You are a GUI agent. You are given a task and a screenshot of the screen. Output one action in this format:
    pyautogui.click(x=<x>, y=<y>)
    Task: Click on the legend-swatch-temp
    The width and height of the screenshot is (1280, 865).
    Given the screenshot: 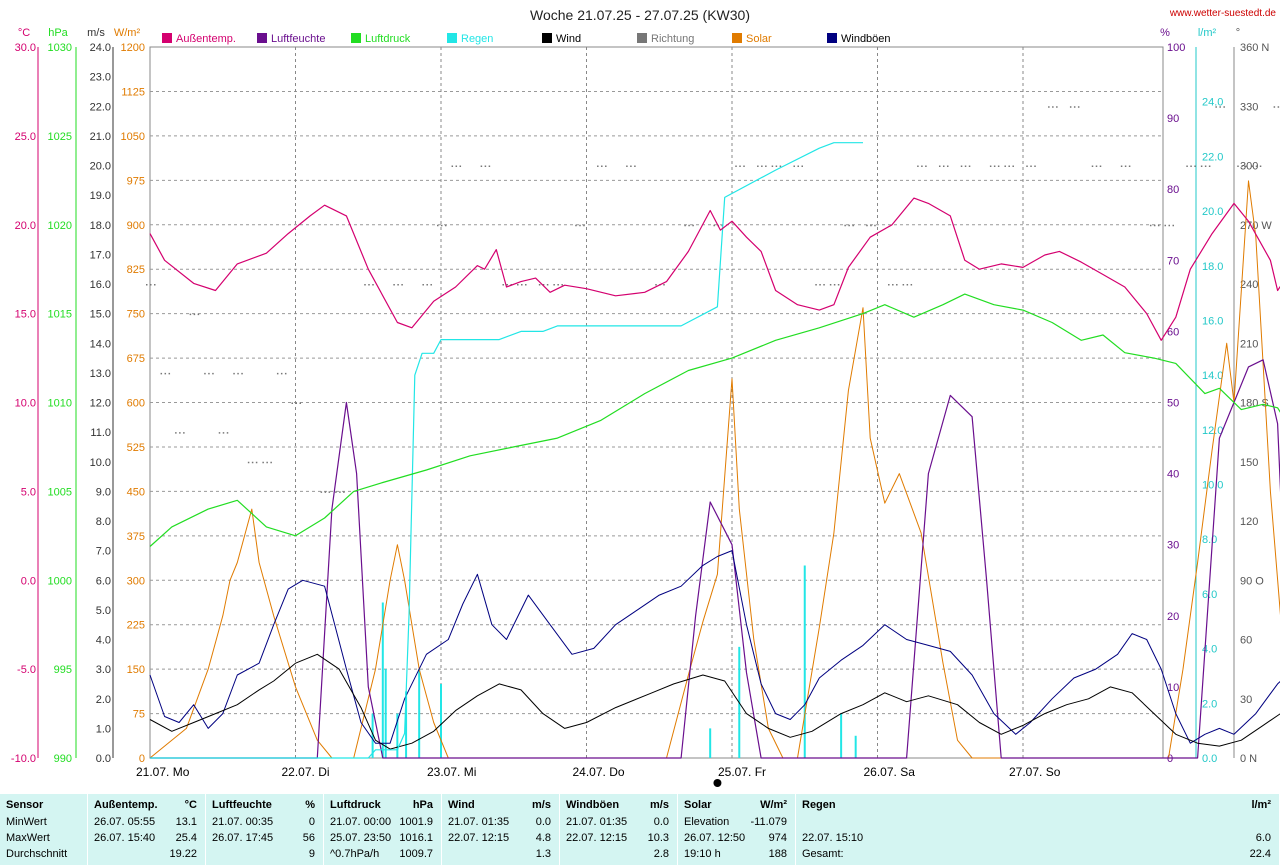 What is the action you would take?
    pyautogui.click(x=167, y=38)
    